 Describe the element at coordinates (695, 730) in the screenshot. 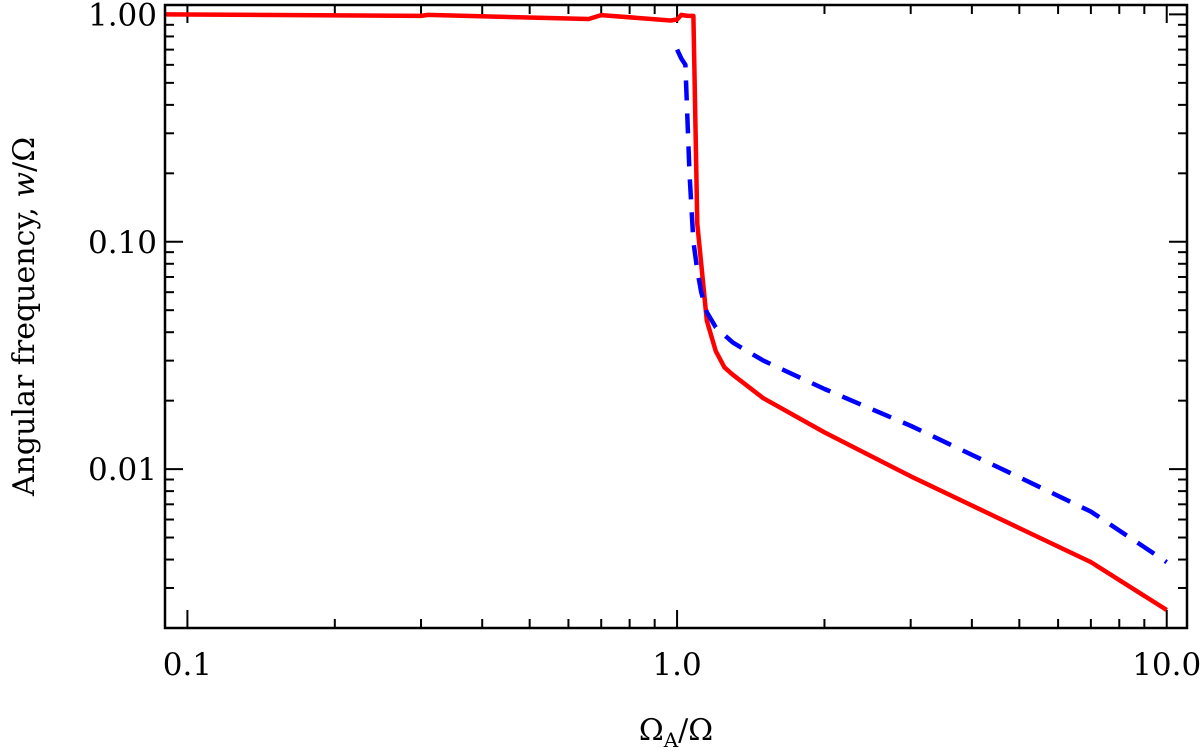

I see `x-axis-label-tail: /Ω` at that location.